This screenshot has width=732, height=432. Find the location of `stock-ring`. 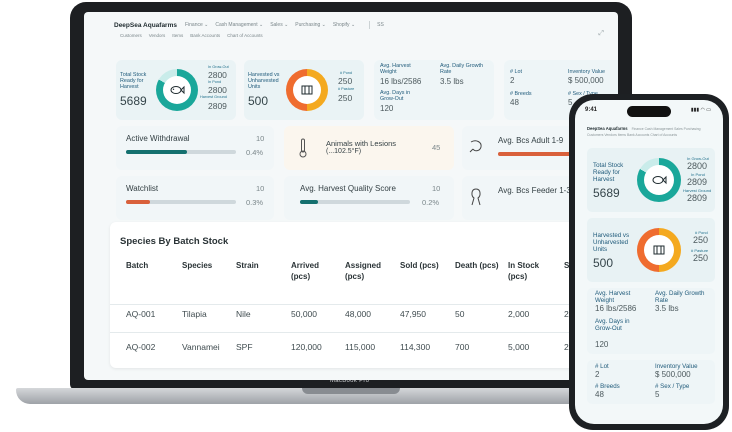

stock-ring is located at coordinates (177, 90).